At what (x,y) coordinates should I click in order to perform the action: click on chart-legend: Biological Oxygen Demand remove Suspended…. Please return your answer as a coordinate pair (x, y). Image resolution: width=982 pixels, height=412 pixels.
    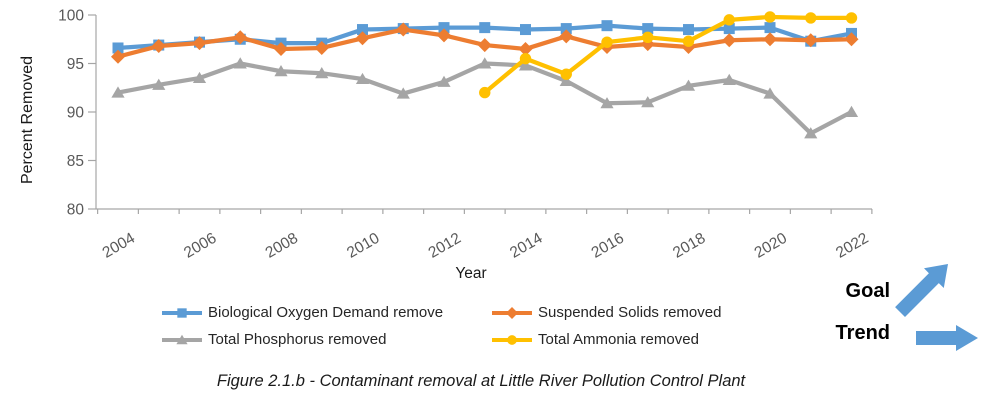
    Looking at the image, I should click on (441, 326).